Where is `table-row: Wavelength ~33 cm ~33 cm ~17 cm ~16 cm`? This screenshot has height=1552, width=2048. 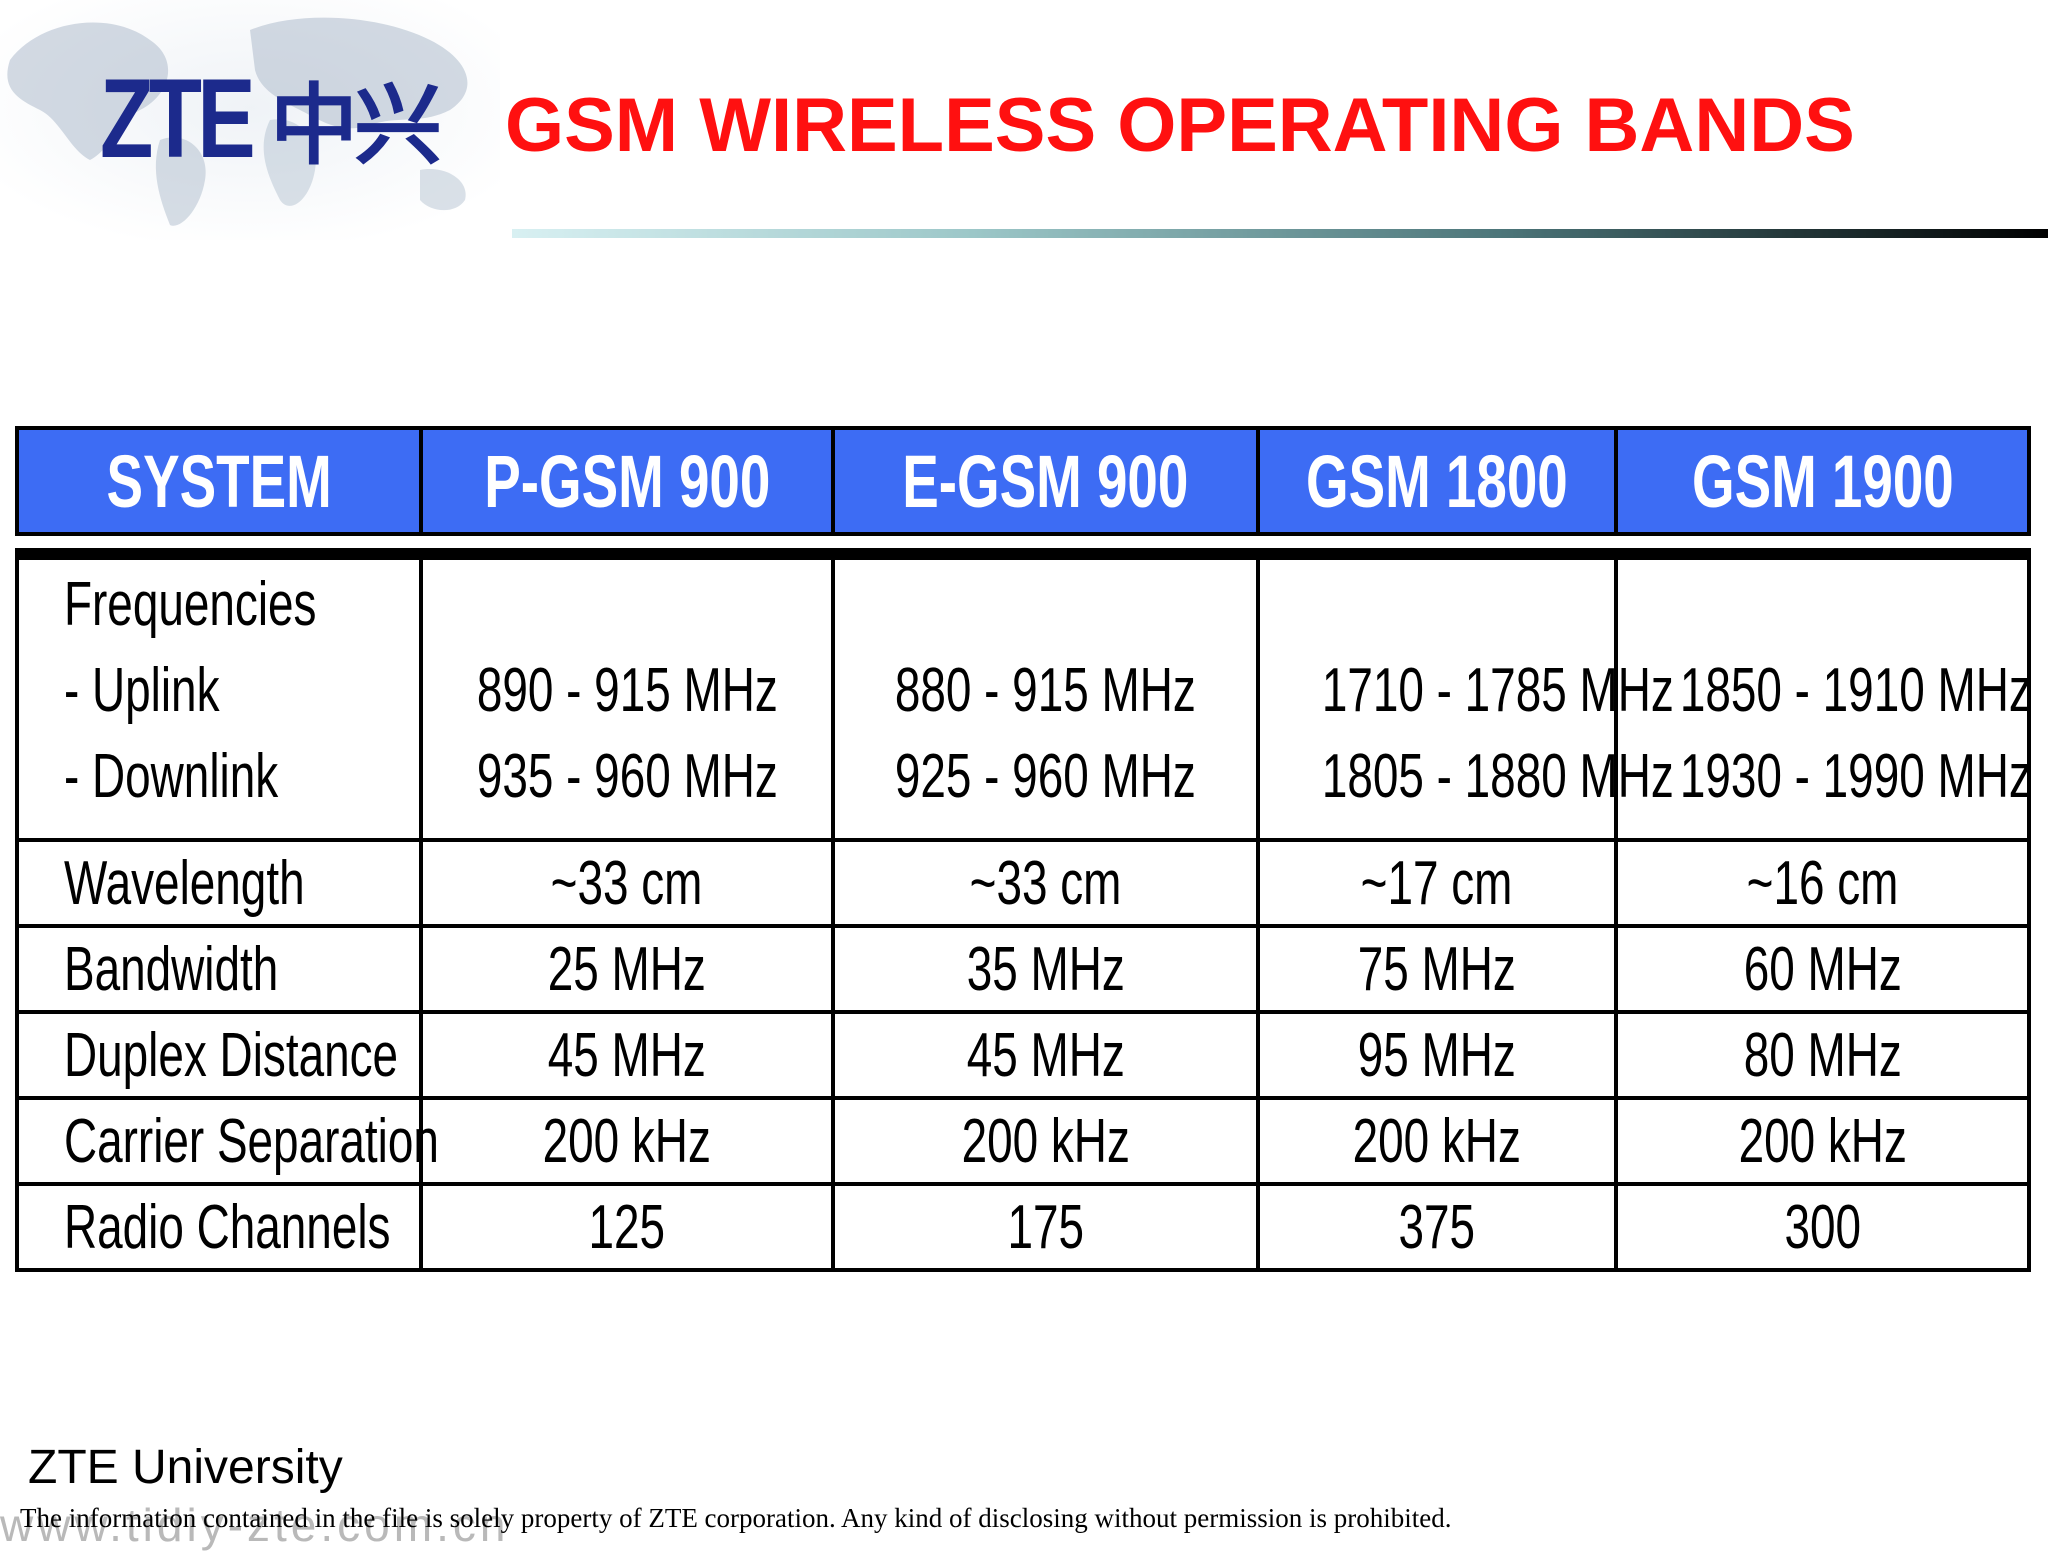
table-row: Wavelength ~33 cm ~33 cm ~17 cm ~16 cm is located at coordinates (1023, 883).